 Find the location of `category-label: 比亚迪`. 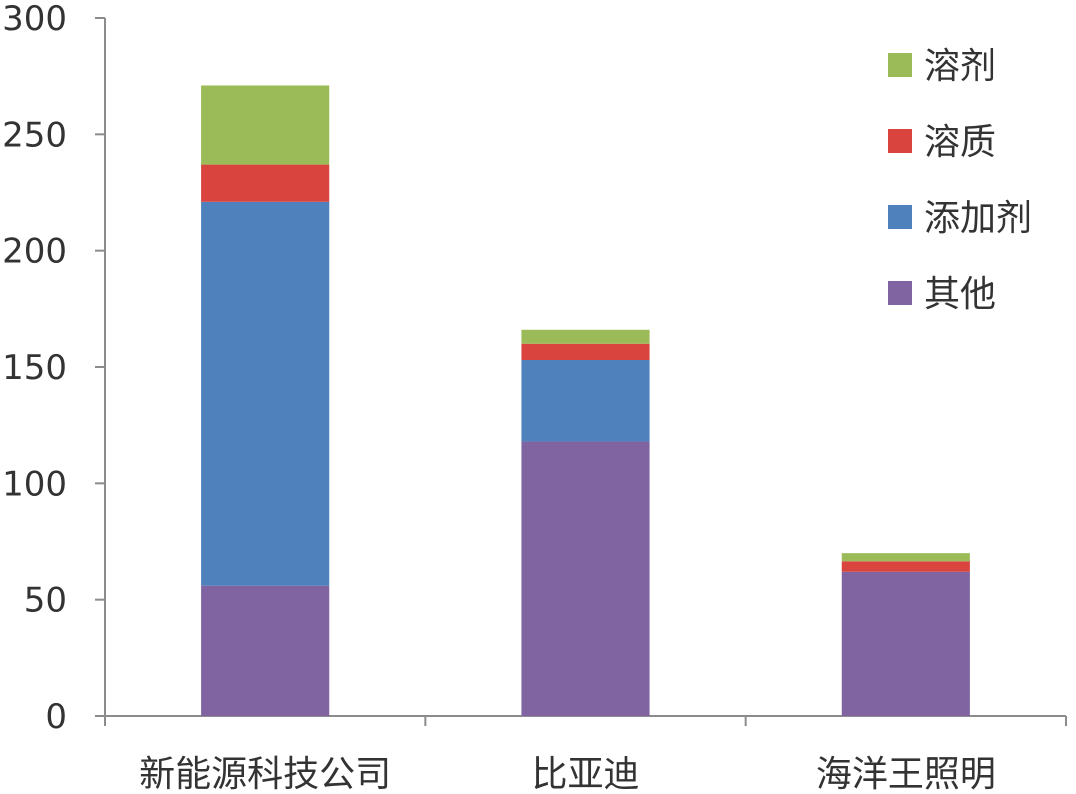

category-label: 比亚迪 is located at coordinates (585, 774).